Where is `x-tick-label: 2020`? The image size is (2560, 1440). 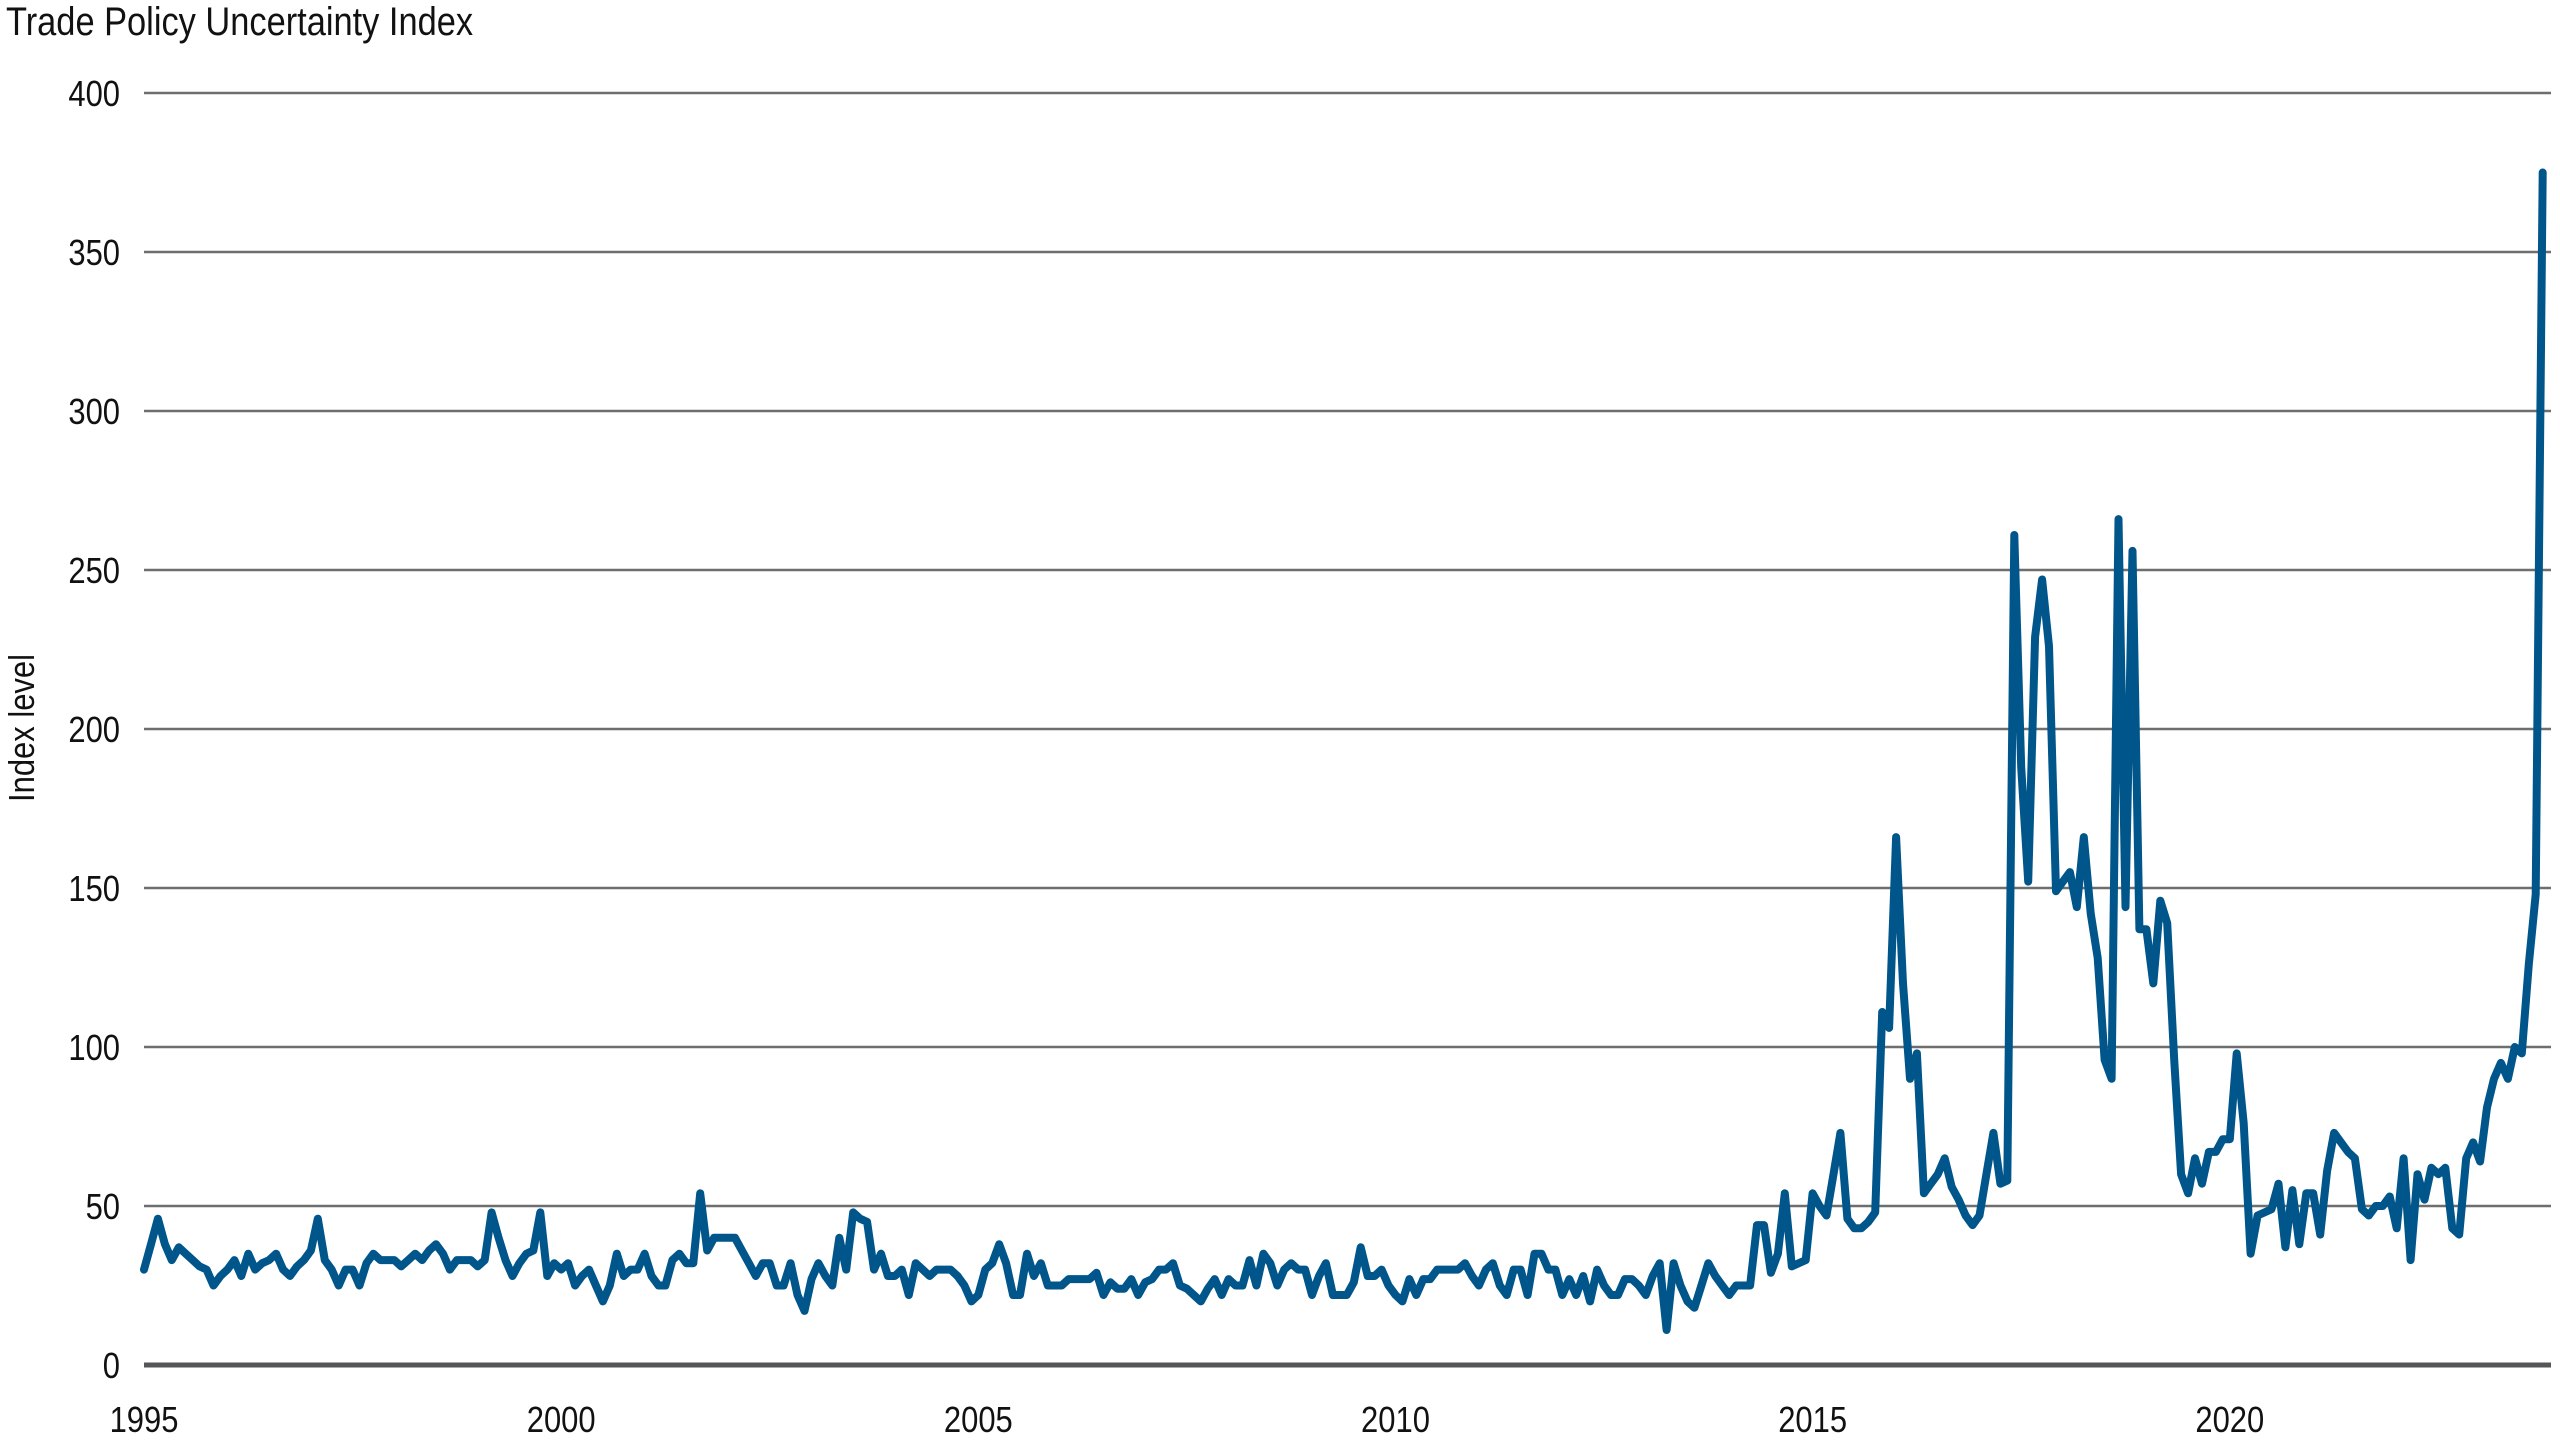 x-tick-label: 2020 is located at coordinates (2229, 1420).